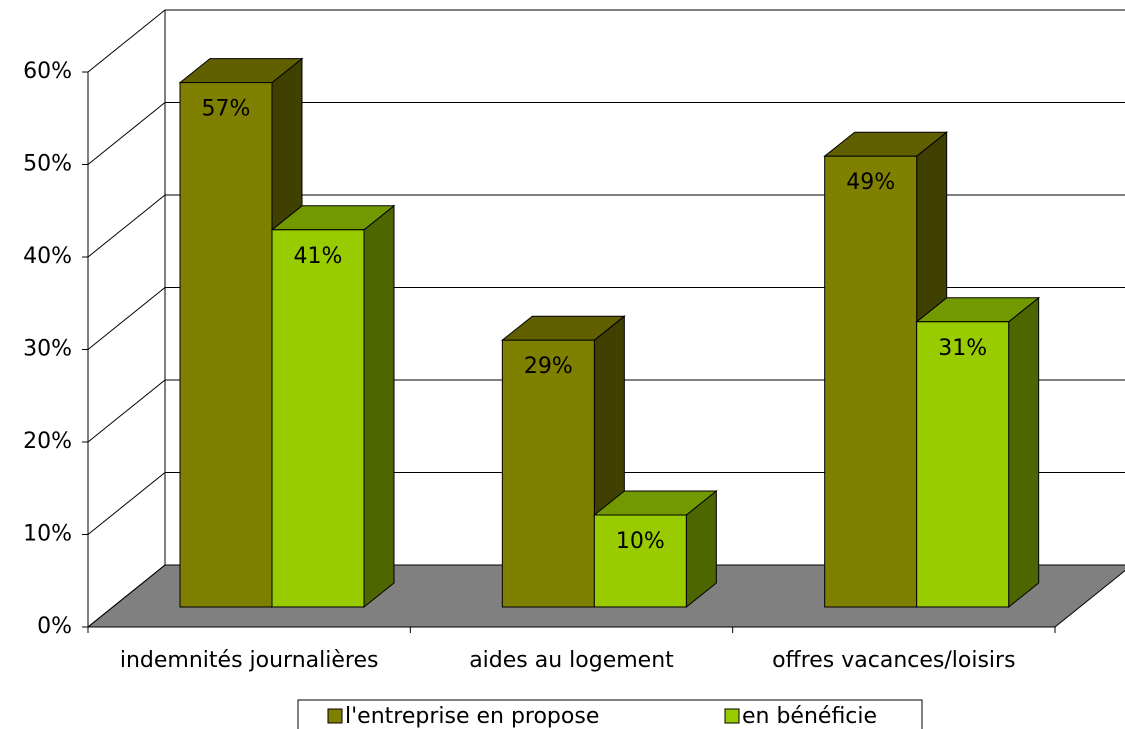 Image resolution: width=1125 pixels, height=729 pixels. What do you see at coordinates (47, 256) in the screenshot?
I see `y-tick-label: 40%` at bounding box center [47, 256].